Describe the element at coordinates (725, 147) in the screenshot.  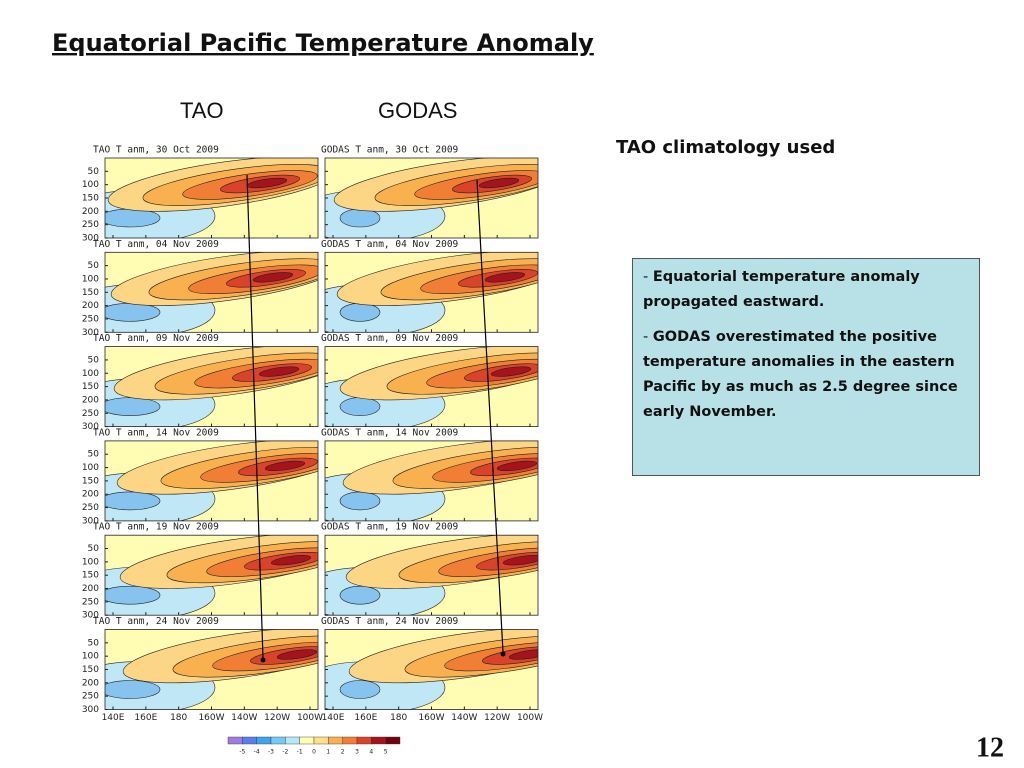
I see `note: TAO climatology used` at that location.